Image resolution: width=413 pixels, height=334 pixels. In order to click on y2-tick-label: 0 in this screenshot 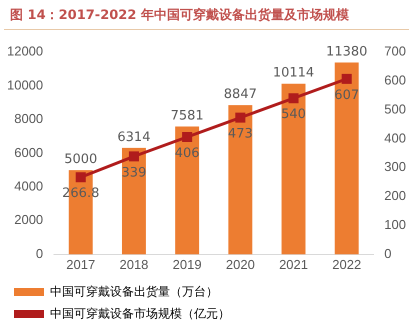, I will do `click(388, 253)`.